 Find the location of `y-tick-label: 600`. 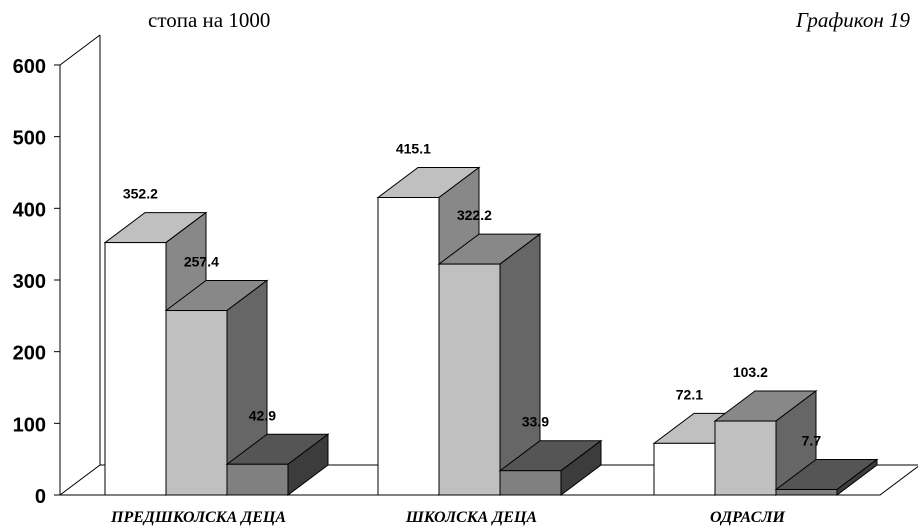

y-tick-label: 600 is located at coordinates (29, 67).